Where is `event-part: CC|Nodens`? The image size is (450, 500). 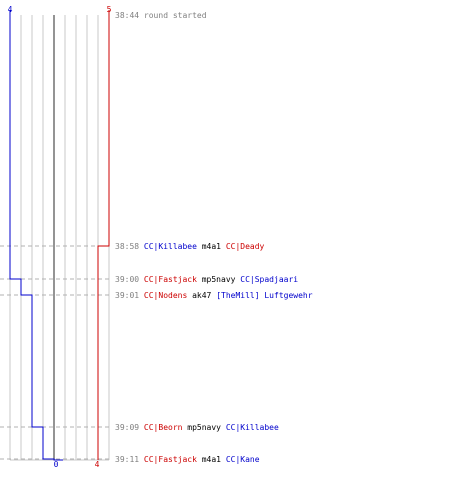
event-part: CC|Nodens is located at coordinates (165, 295).